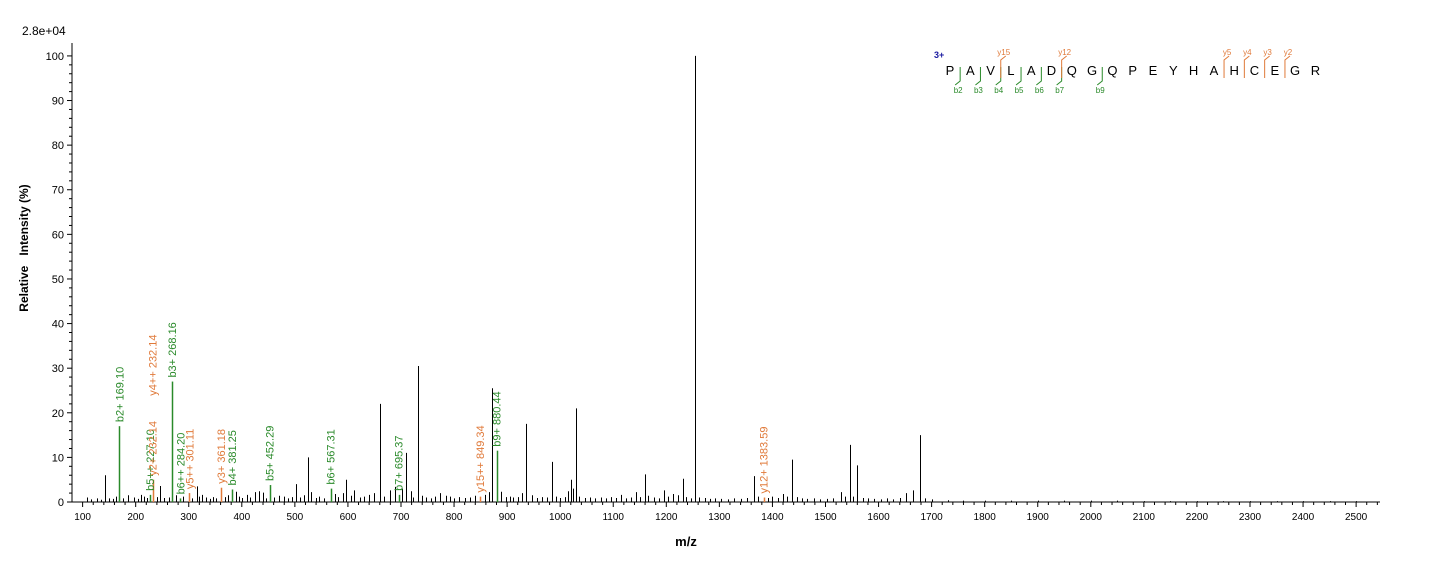 Image resolution: width=1436 pixels, height=567 pixels. I want to click on y-tick-label: 70, so click(58, 191).